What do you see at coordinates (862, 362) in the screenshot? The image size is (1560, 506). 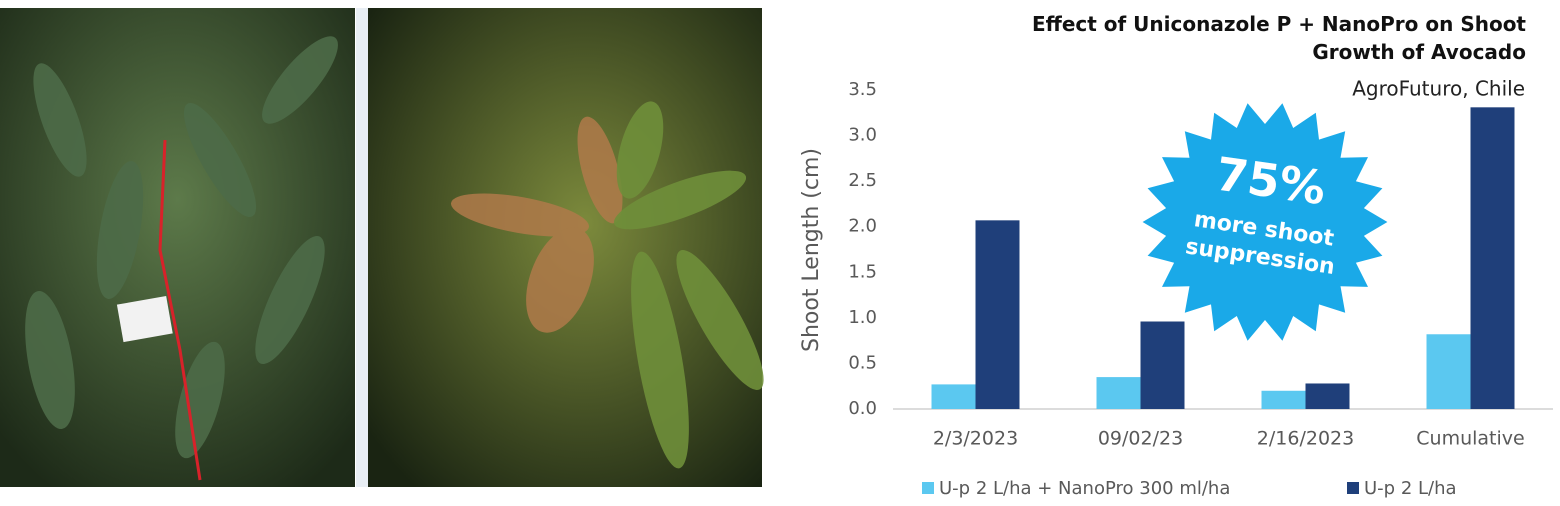 I see `y-tick-label: 0.5` at bounding box center [862, 362].